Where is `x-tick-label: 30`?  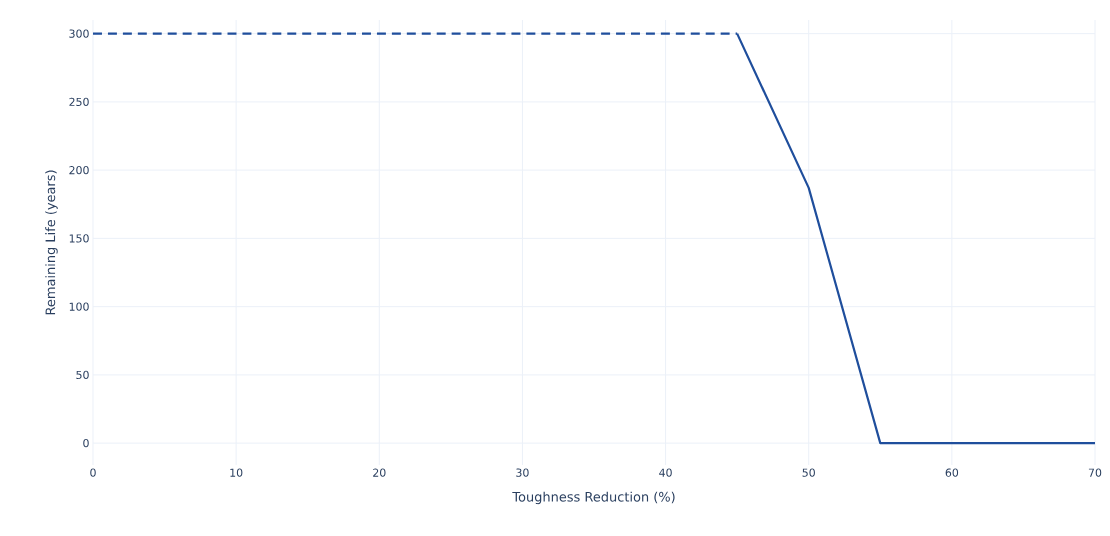
x-tick-label: 30 is located at coordinates (522, 472).